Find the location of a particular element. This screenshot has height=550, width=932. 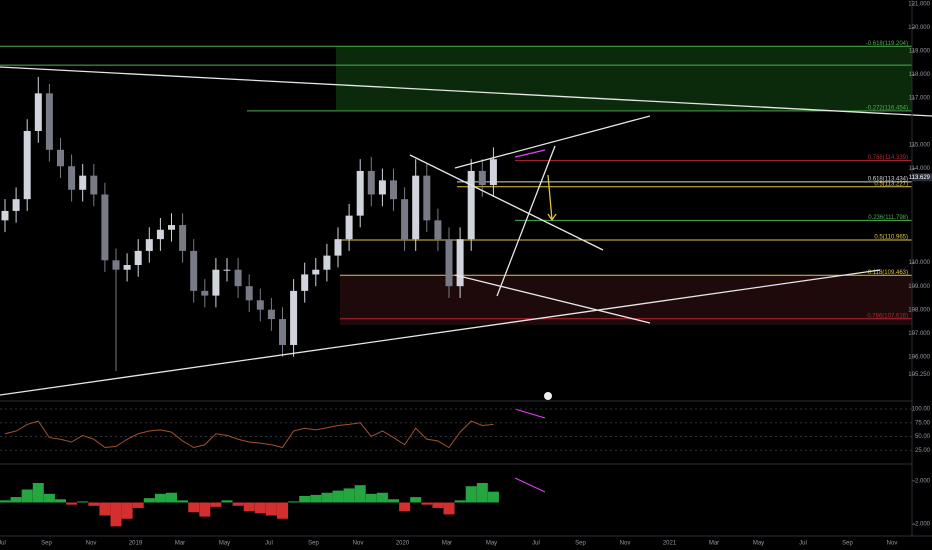

y-tick-label: 108.000 is located at coordinates (919, 310).